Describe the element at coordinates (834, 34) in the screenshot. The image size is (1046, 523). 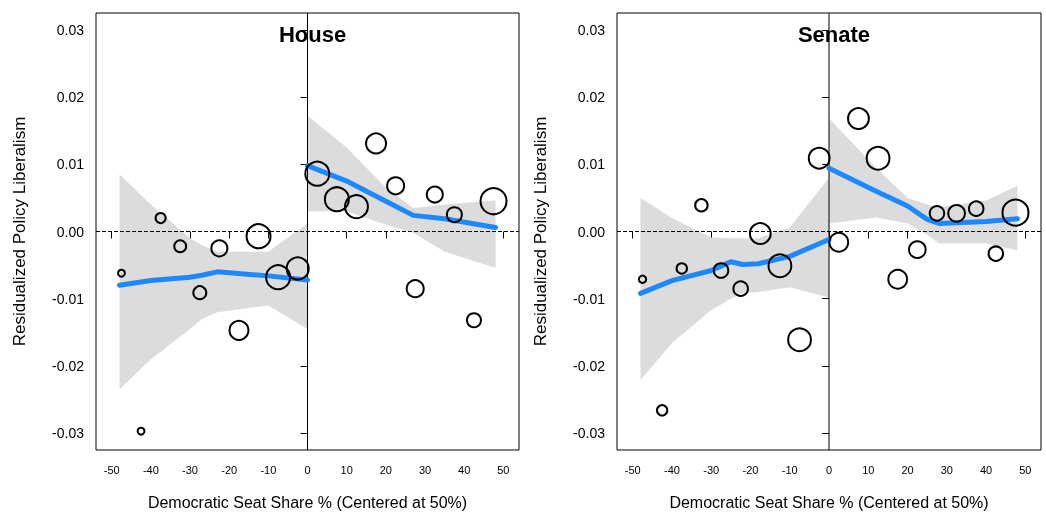
I see `chart-title: Senate` at that location.